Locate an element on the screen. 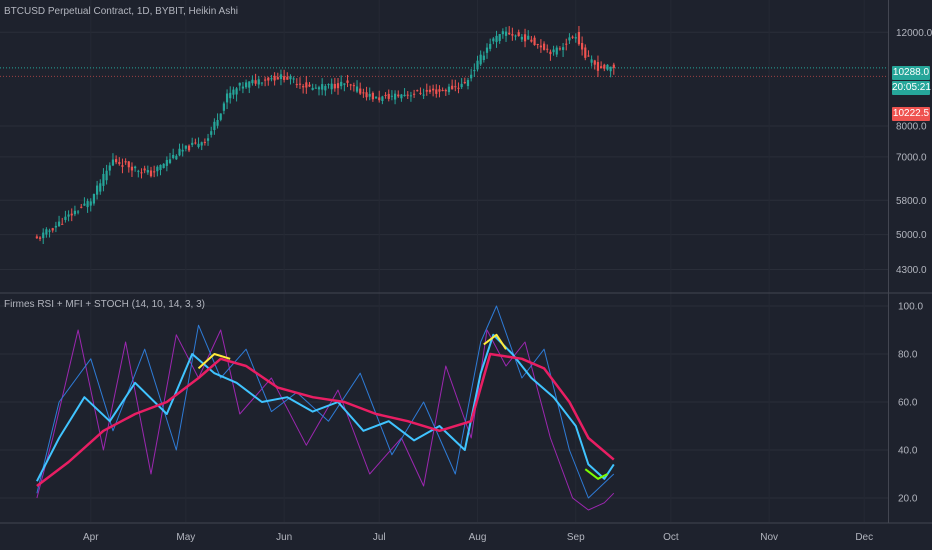  time-axis-tick: Aug is located at coordinates (478, 537).